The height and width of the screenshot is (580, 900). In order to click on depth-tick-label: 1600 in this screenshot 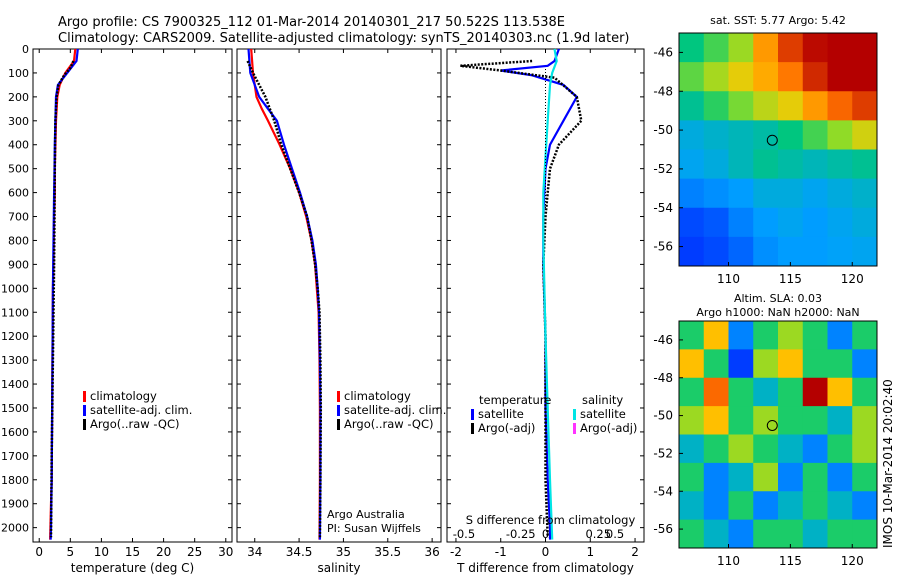, I will do `click(15, 432)`.